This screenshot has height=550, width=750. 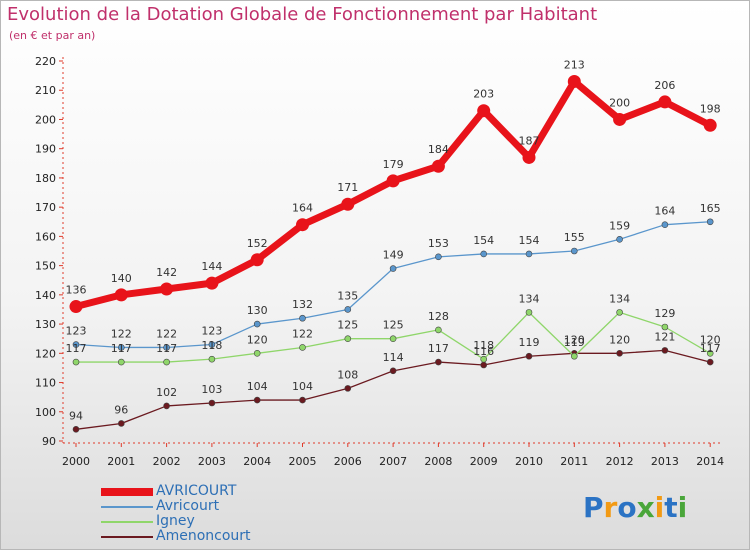 What do you see at coordinates (574, 461) in the screenshot?
I see `x-tick-label: 2011` at bounding box center [574, 461].